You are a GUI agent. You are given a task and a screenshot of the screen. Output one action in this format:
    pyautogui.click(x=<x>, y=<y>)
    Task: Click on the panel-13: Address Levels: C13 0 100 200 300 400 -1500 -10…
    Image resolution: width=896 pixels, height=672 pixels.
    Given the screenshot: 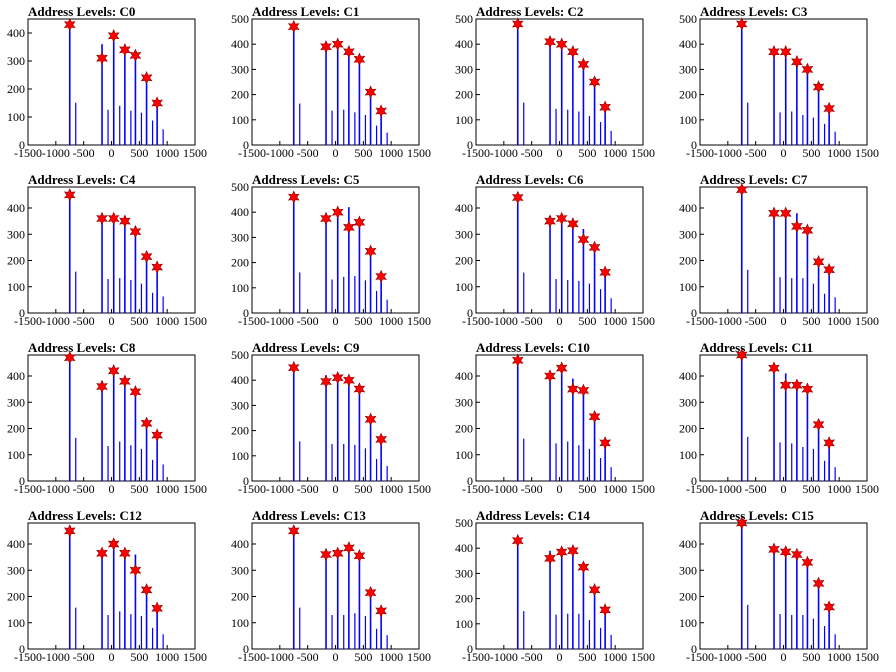 What is the action you would take?
    pyautogui.click(x=331, y=586)
    